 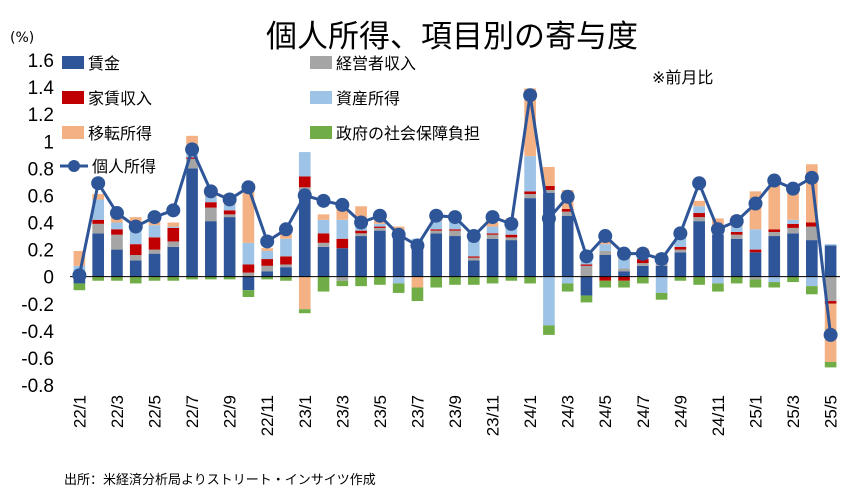 I want to click on y-tick-label: 0.8, so click(x=41, y=169).